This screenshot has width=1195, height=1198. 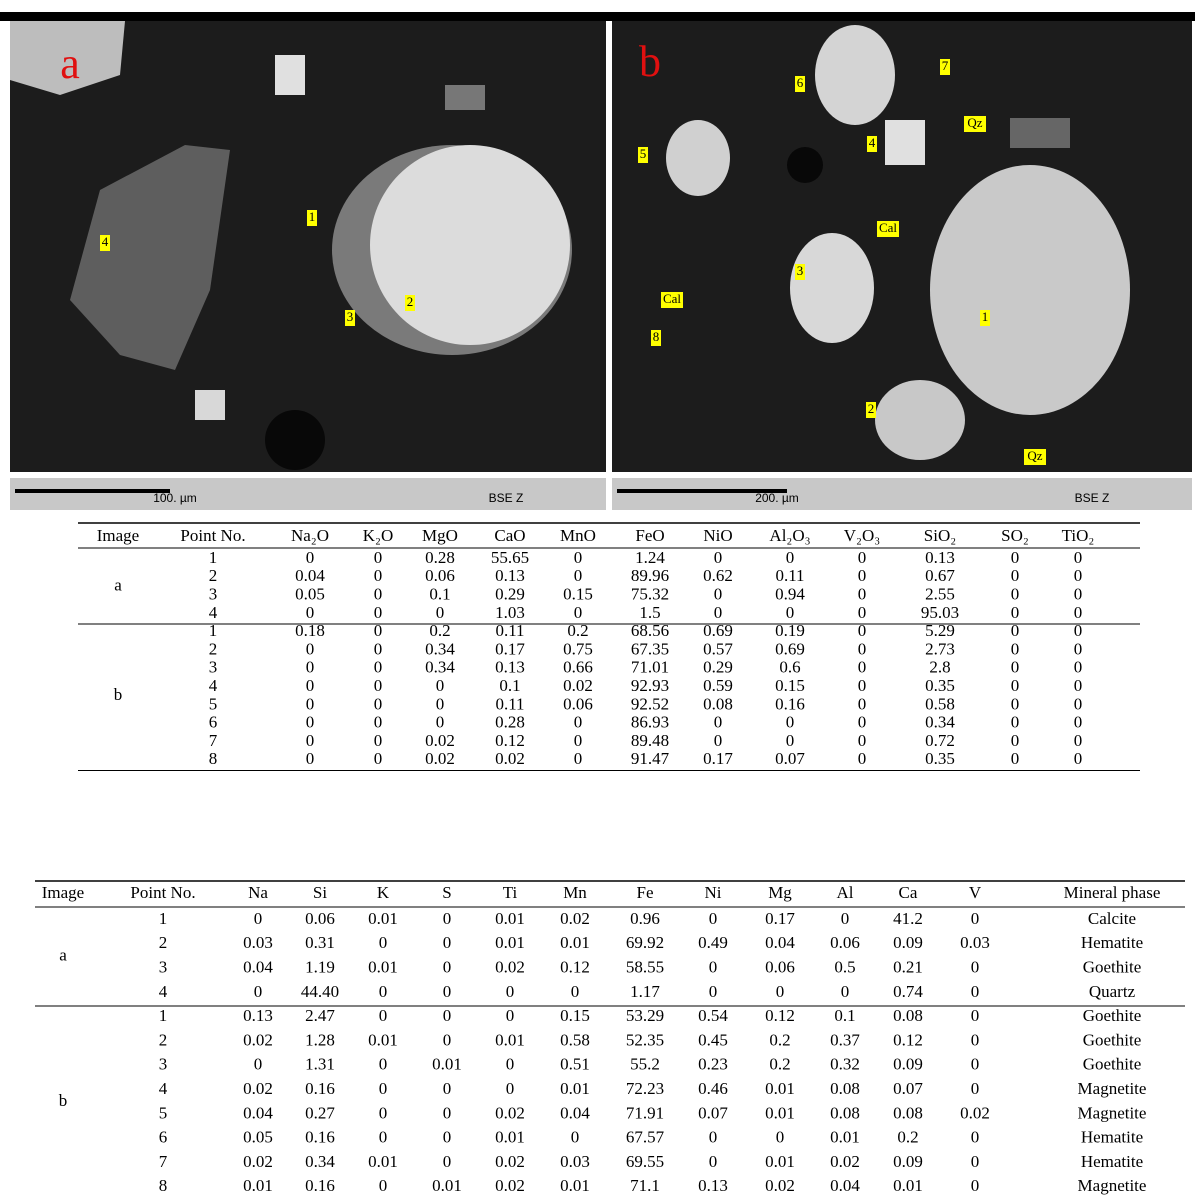 I want to click on cell: 1.28, so click(x=320, y=1039).